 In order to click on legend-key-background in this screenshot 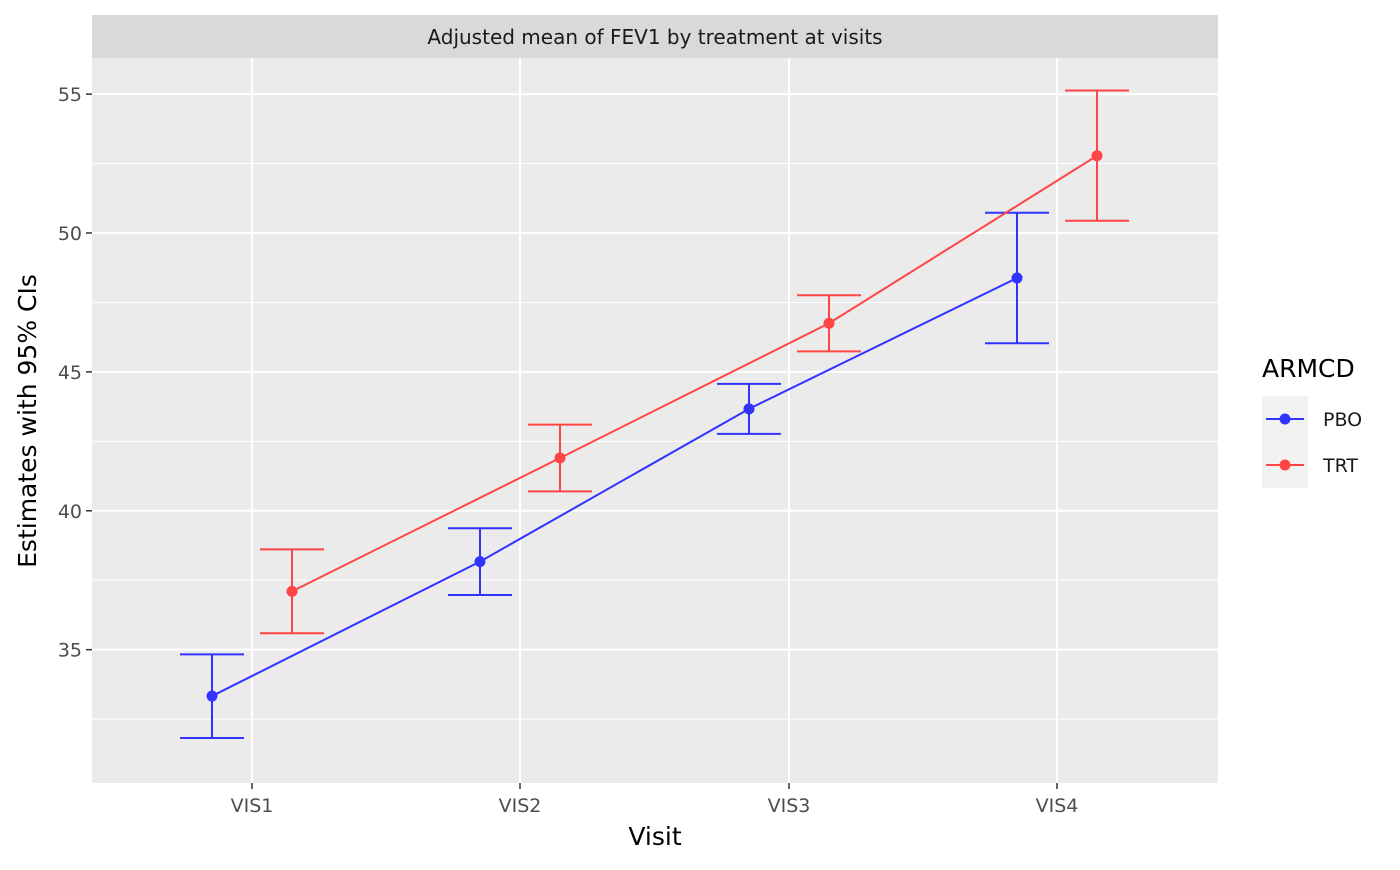, I will do `click(1285, 442)`.